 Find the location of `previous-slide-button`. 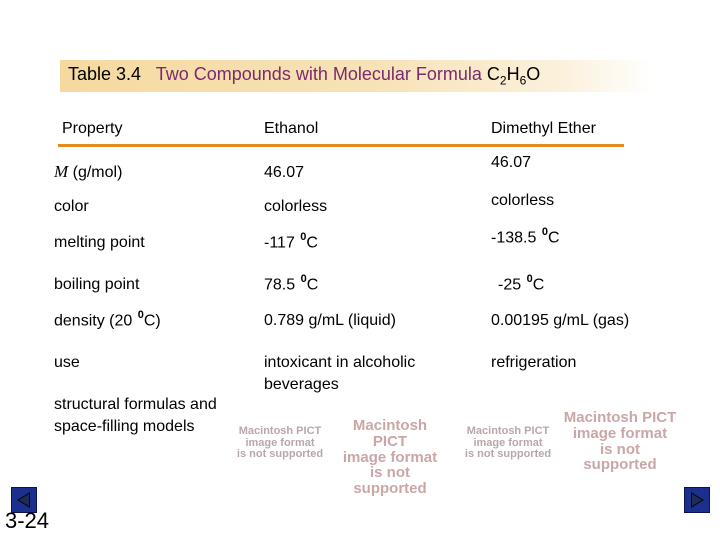

previous-slide-button is located at coordinates (24, 500).